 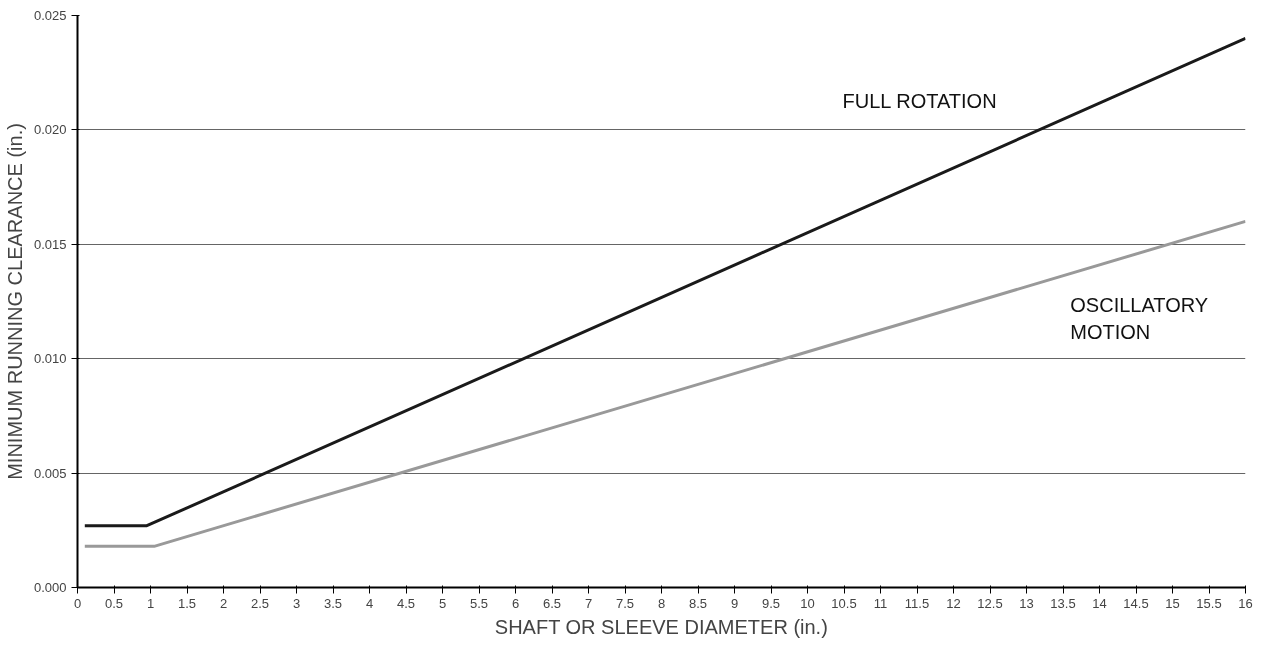 I want to click on x-tick-label: 1, so click(x=150, y=603).